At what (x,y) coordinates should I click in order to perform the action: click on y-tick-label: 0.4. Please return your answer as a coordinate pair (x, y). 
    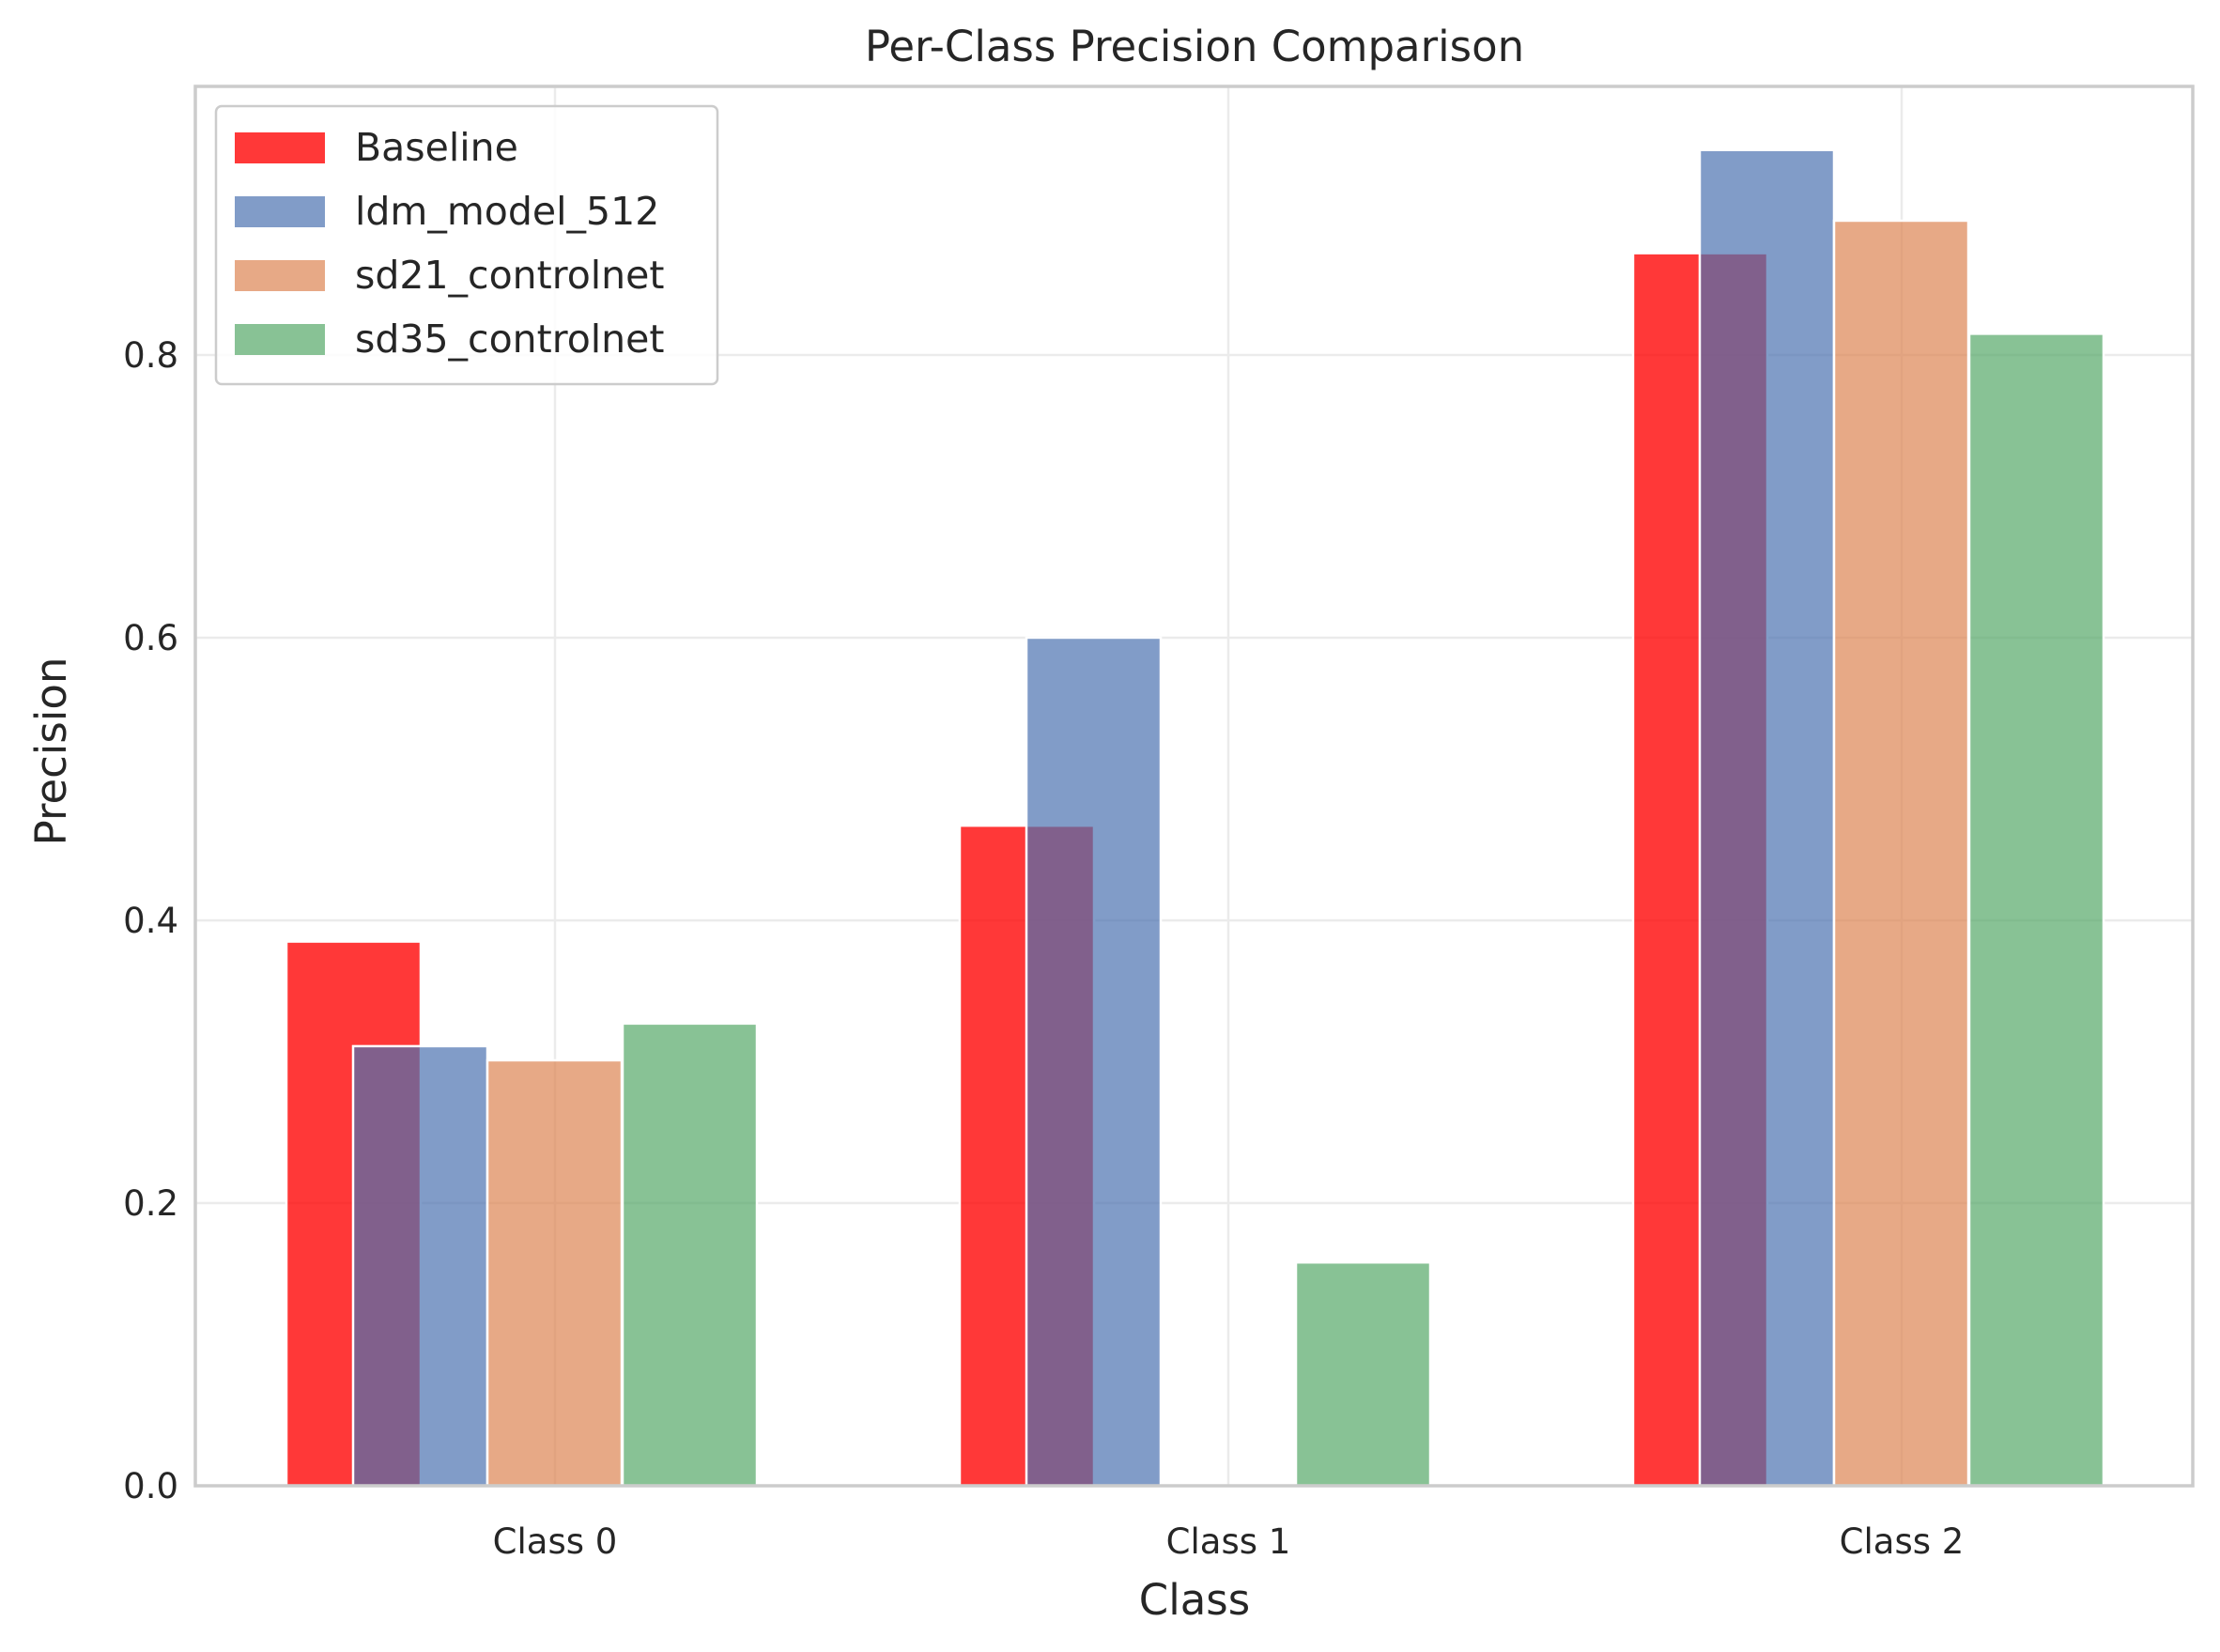
    Looking at the image, I should click on (150, 921).